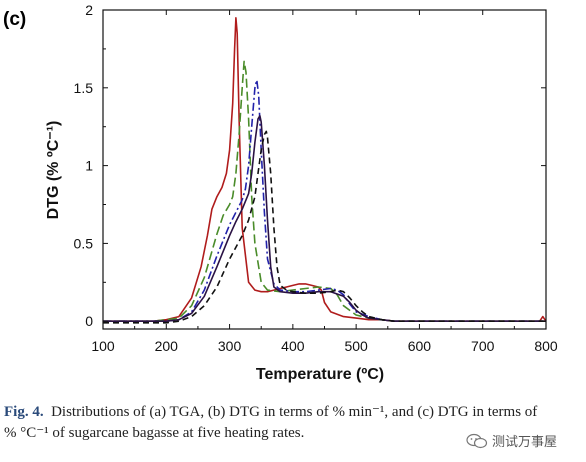 This screenshot has width=586, height=462. I want to click on y-tick-label: 2, so click(89, 10).